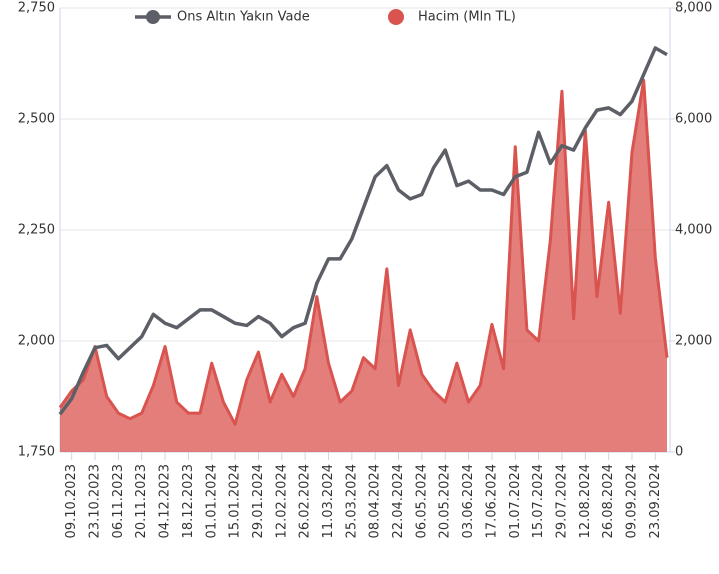  What do you see at coordinates (165, 501) in the screenshot?
I see `x-tick-label: 04.12.2023` at bounding box center [165, 501].